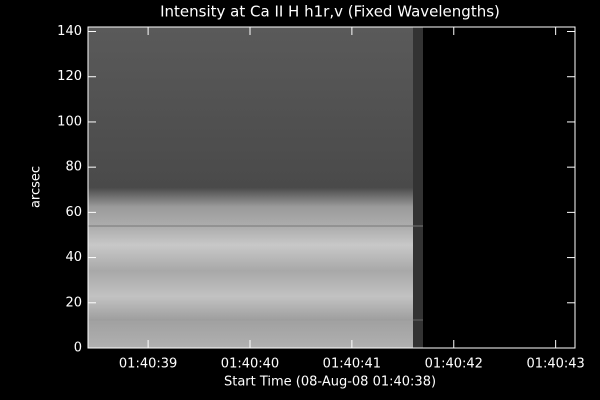  Describe the element at coordinates (352, 364) in the screenshot. I see `x-tick-label: 01:40:41` at that location.